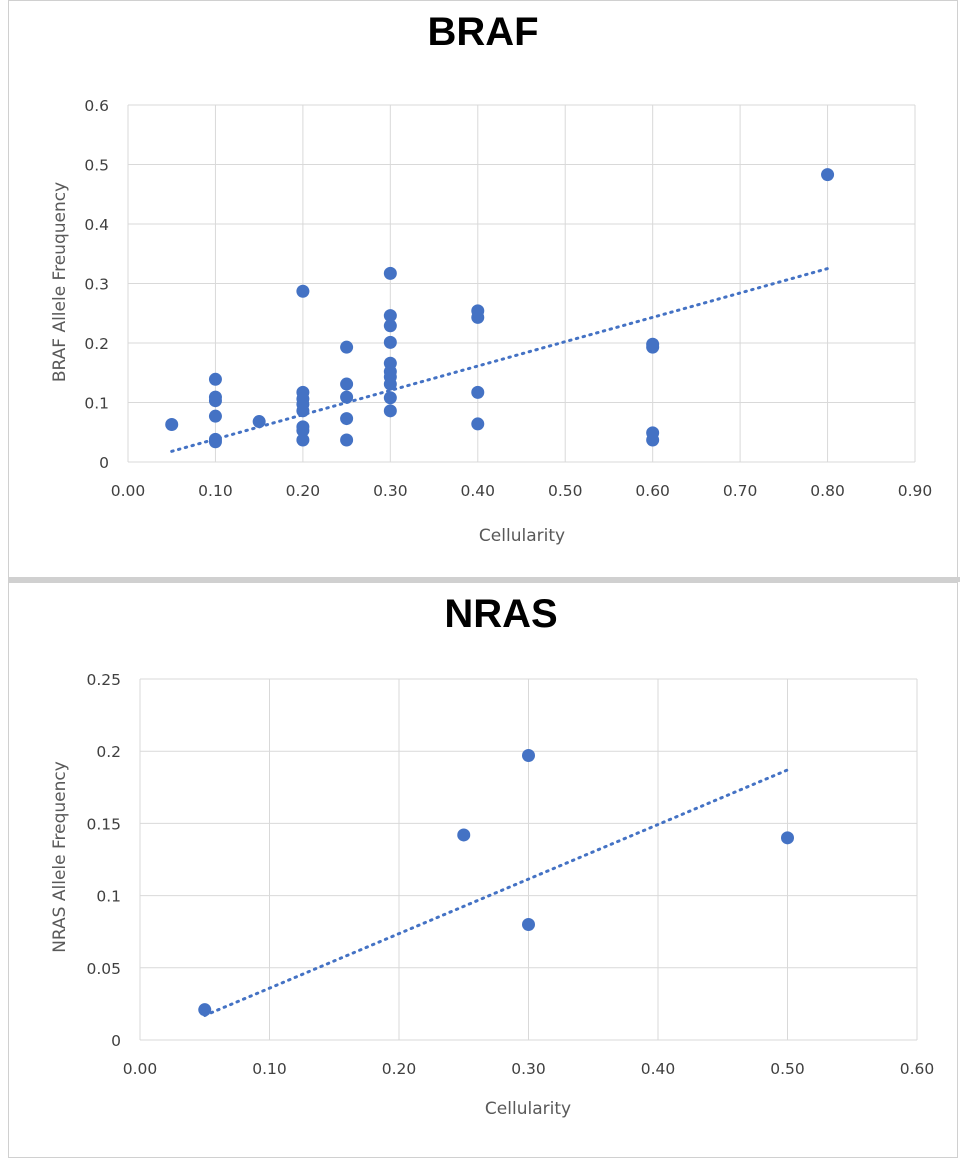  What do you see at coordinates (500, 614) in the screenshot?
I see `chart-title: NRAS` at bounding box center [500, 614].